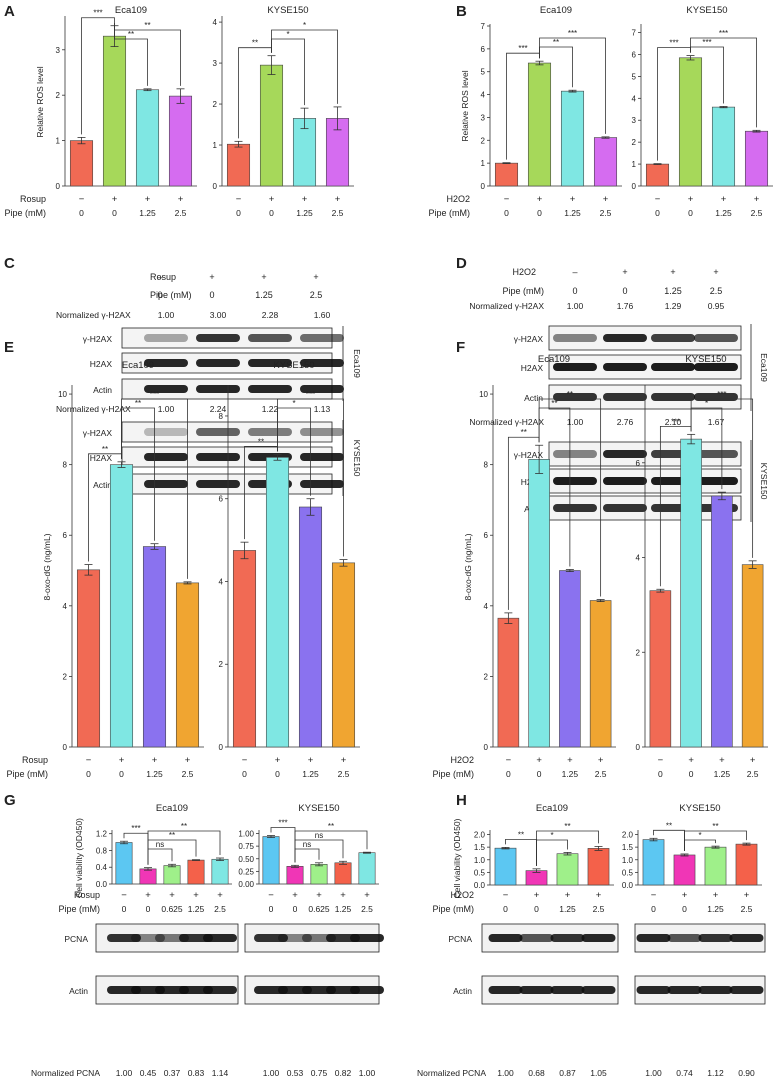 The width and height of the screenshot is (773, 1082). What do you see at coordinates (486, 676) in the screenshot?
I see `y-tick-label: 2` at bounding box center [486, 676].